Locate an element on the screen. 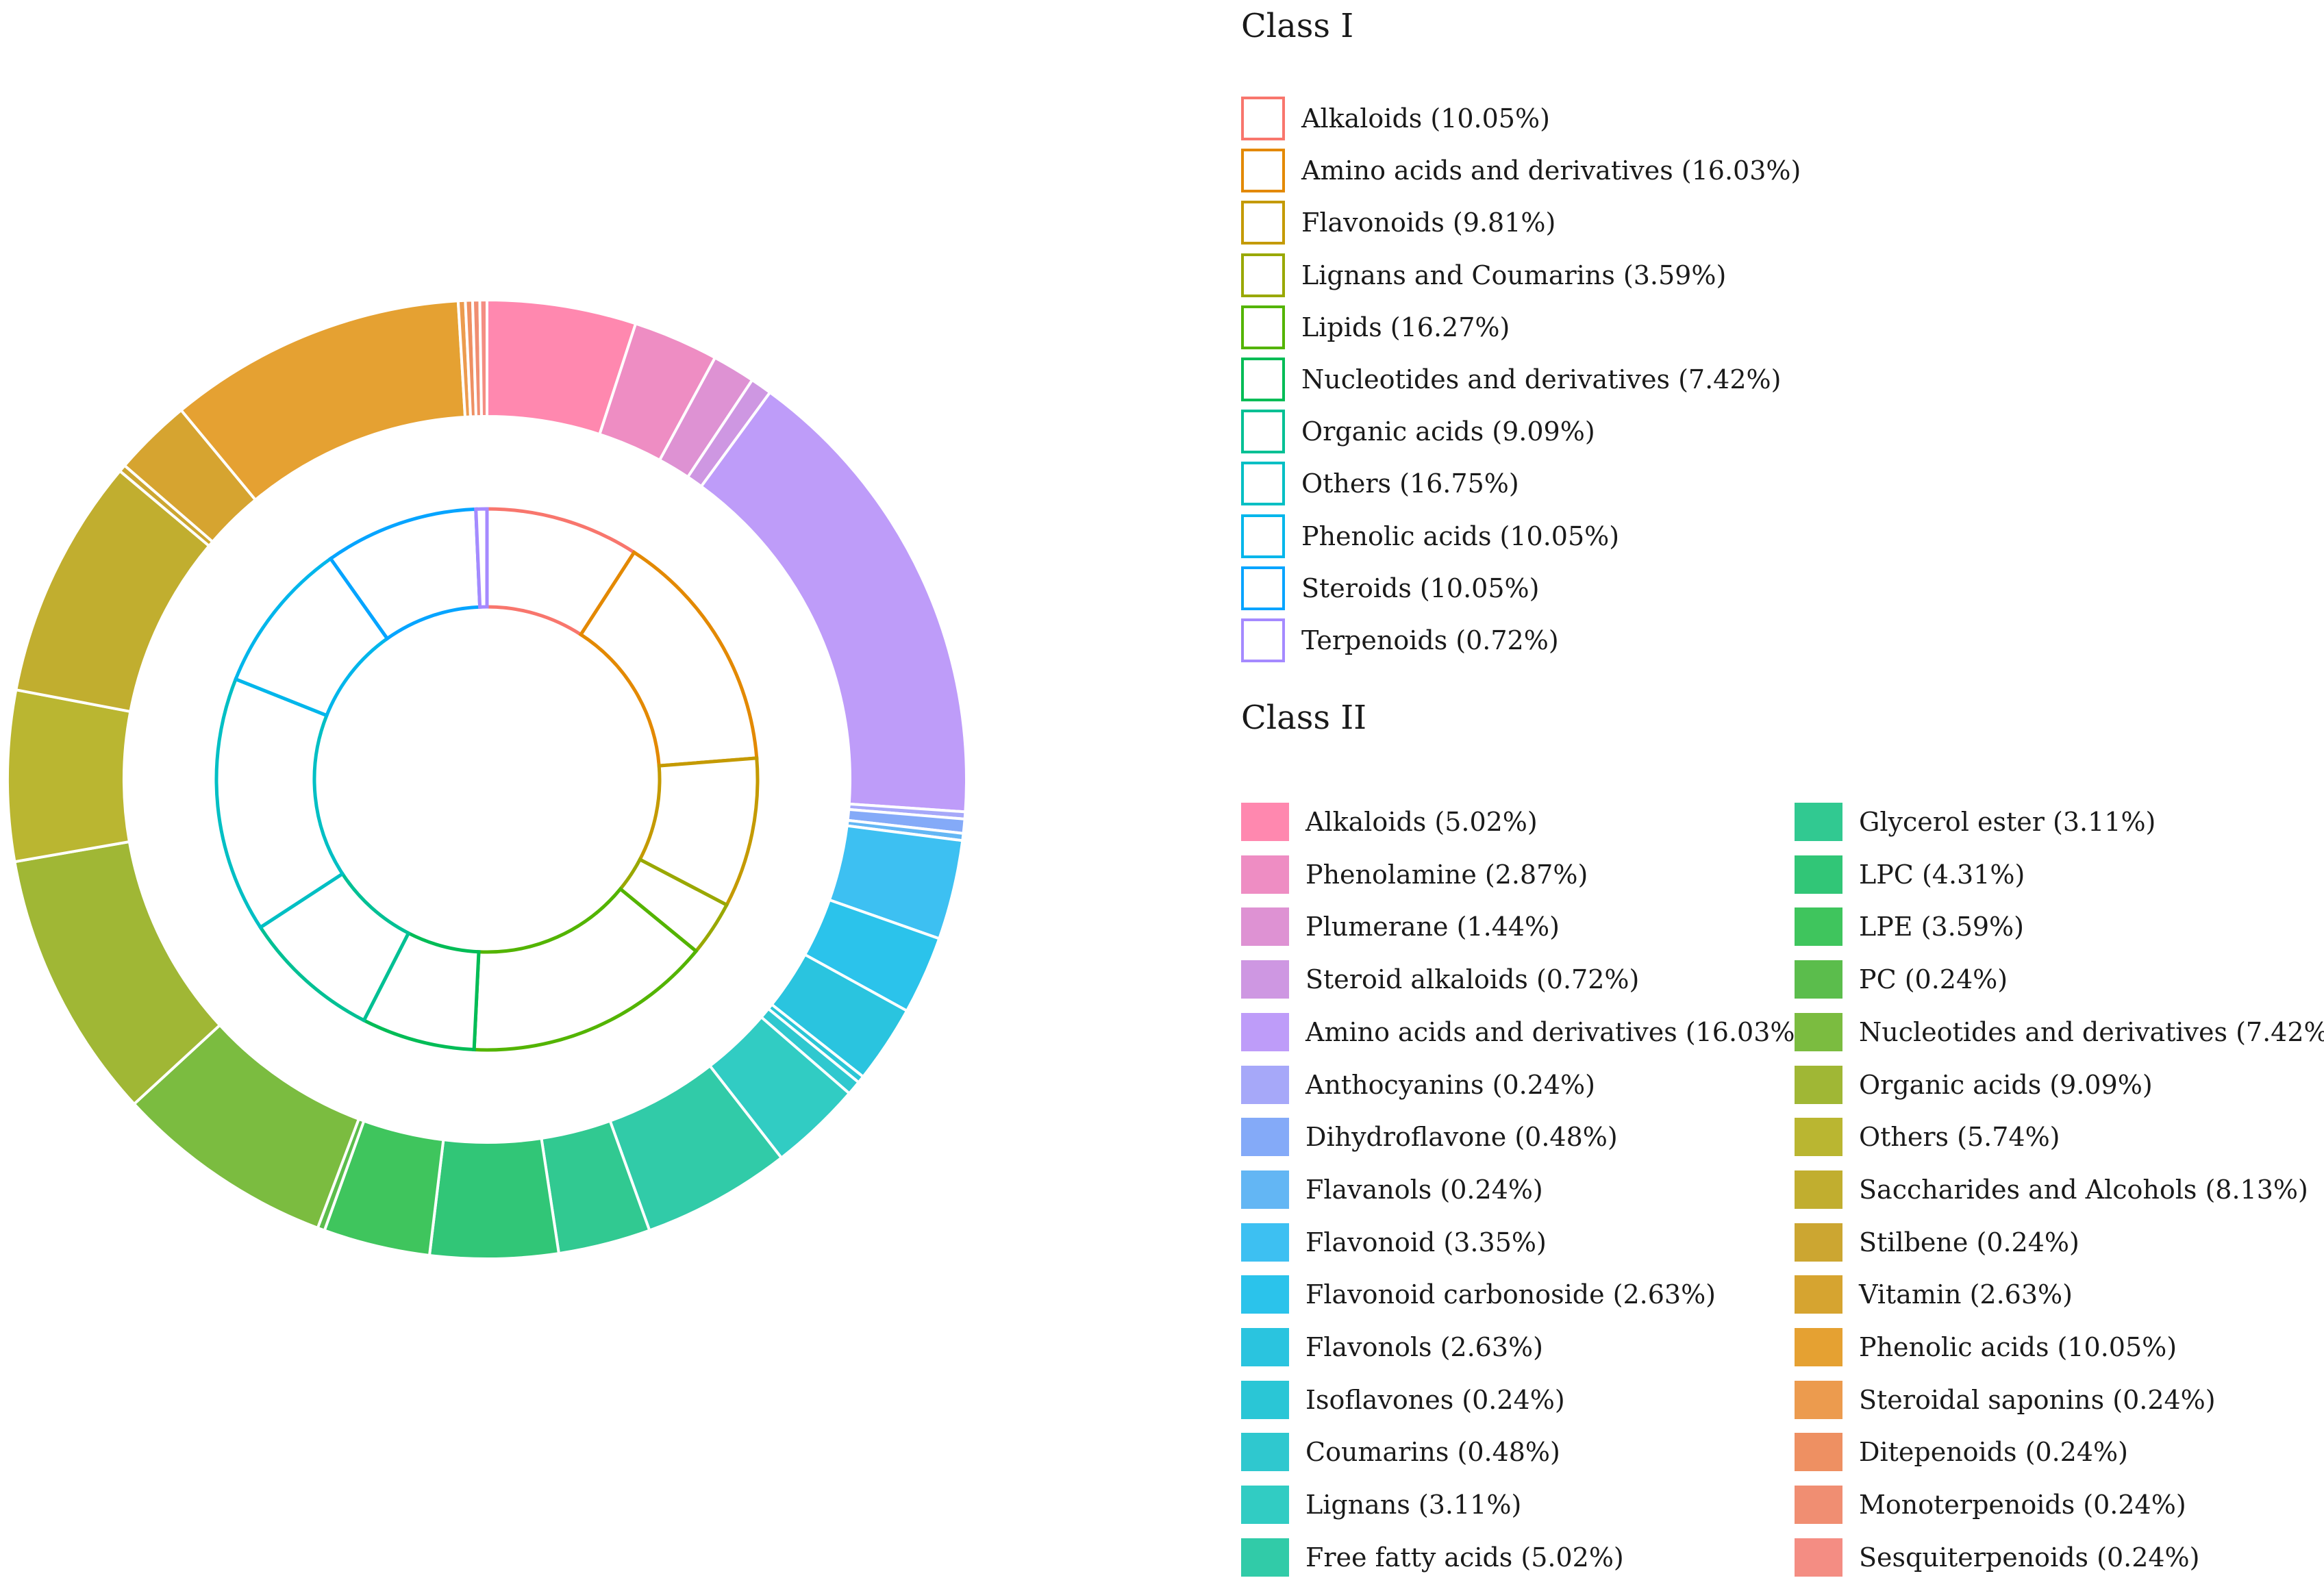  class2-legend-item-lpc: LPC (4.31%) is located at coordinates (1910, 875).